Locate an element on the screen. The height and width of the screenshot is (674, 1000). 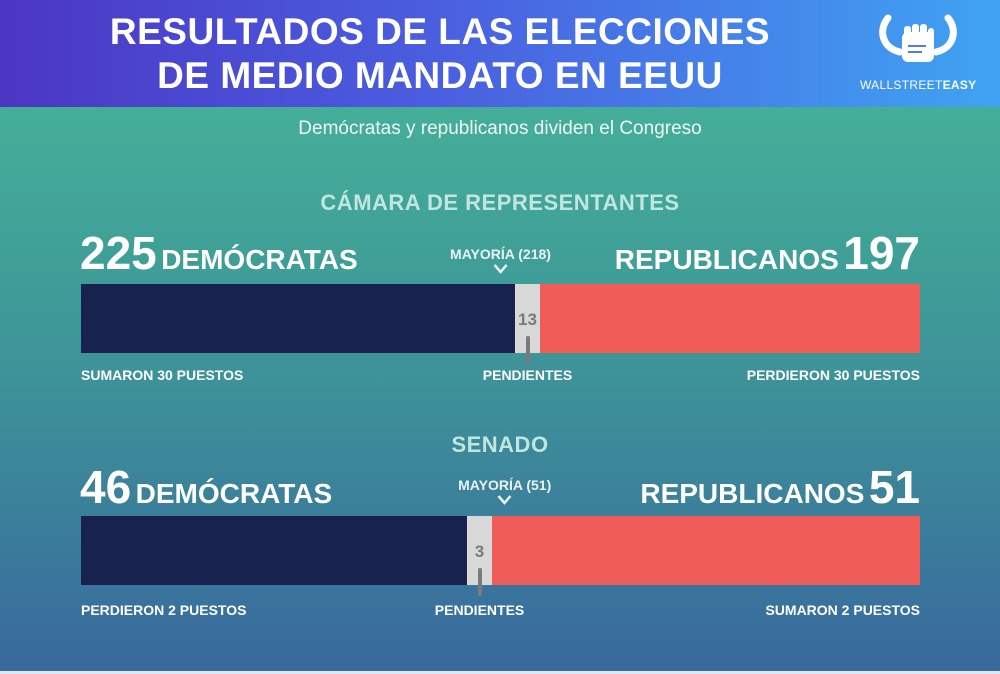
house-democrats-label: DEMÓCRATAS is located at coordinates (259, 259).